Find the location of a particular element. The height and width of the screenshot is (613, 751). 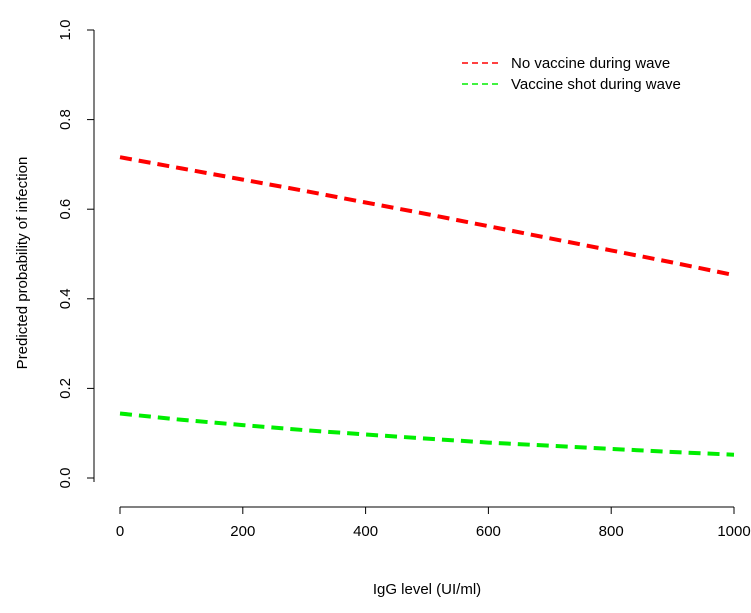

x-axis-title: IgG level (UI/ml) is located at coordinates (427, 589).